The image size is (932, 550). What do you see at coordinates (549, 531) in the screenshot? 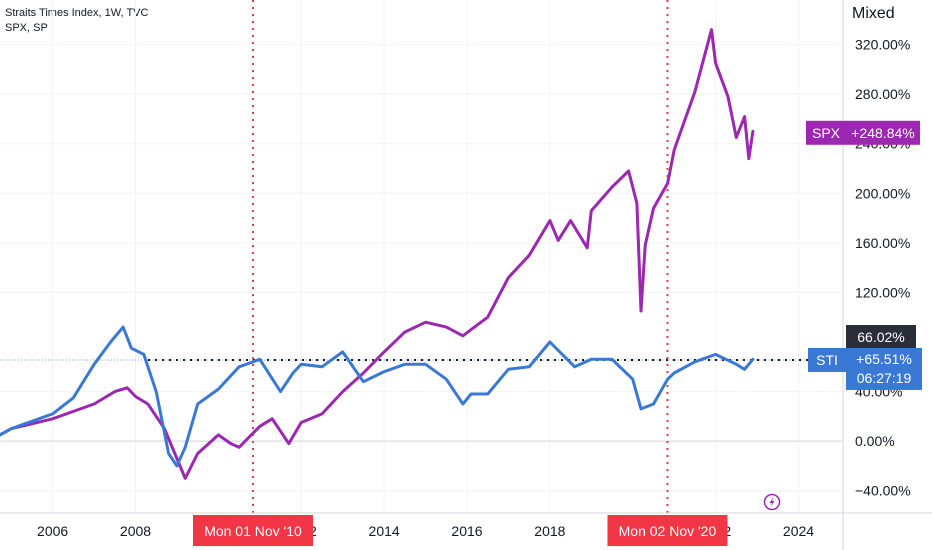
I see `x-tick-label: 2018` at bounding box center [549, 531].